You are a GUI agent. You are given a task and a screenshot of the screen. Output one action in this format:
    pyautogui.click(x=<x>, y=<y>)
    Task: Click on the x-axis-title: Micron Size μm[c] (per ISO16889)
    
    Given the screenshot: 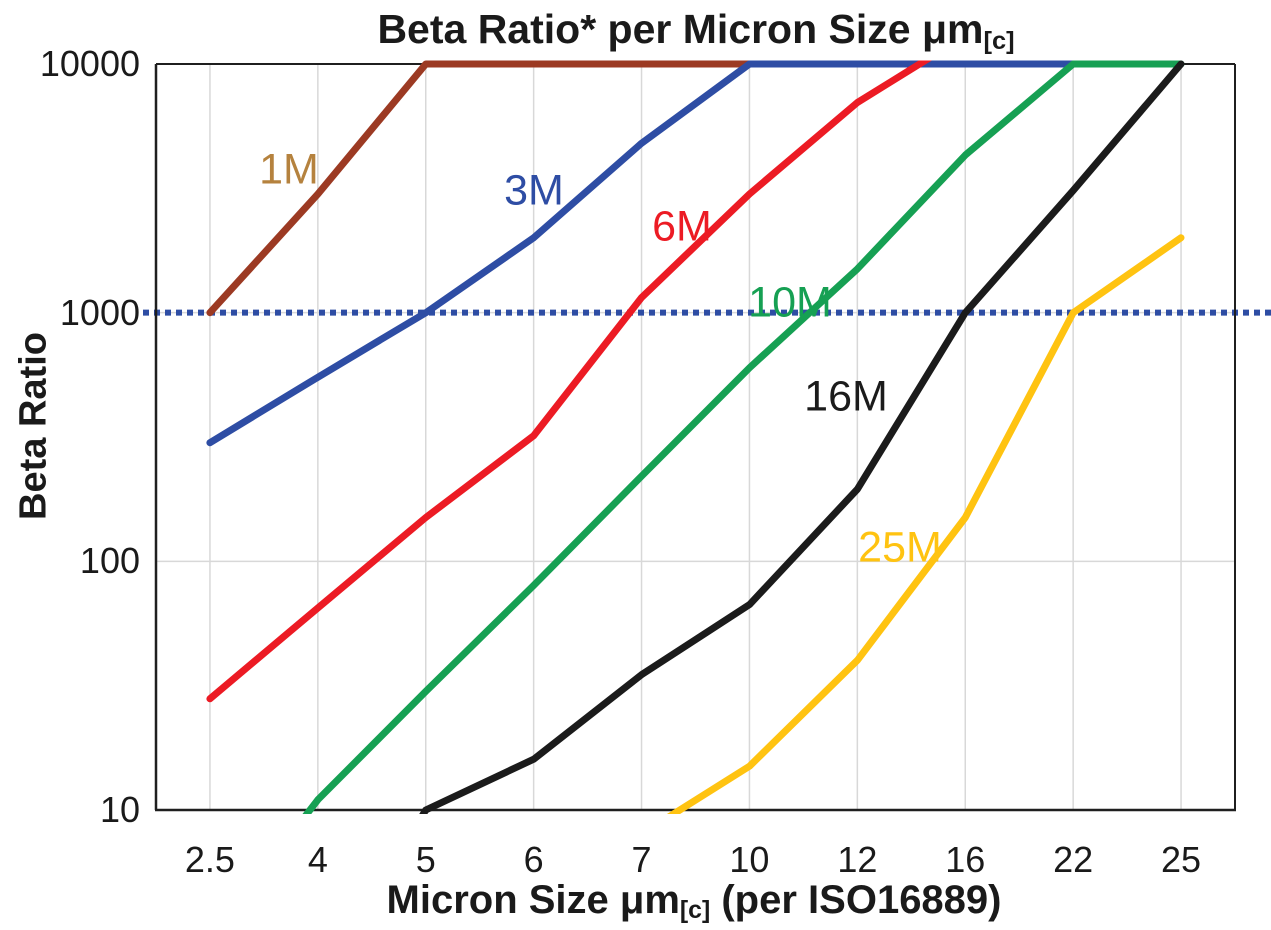 What is the action you would take?
    pyautogui.click(x=694, y=901)
    